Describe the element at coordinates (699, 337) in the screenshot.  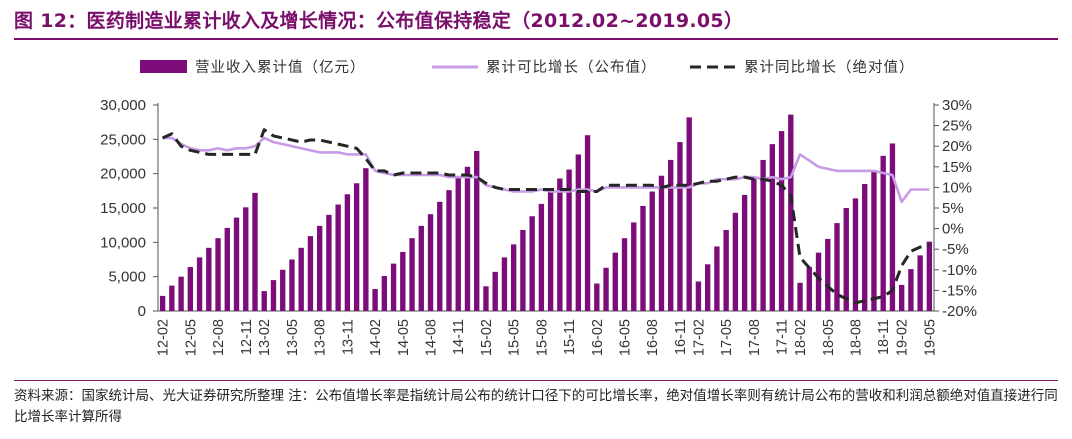
I see `x-tick-label: 17-02` at that location.